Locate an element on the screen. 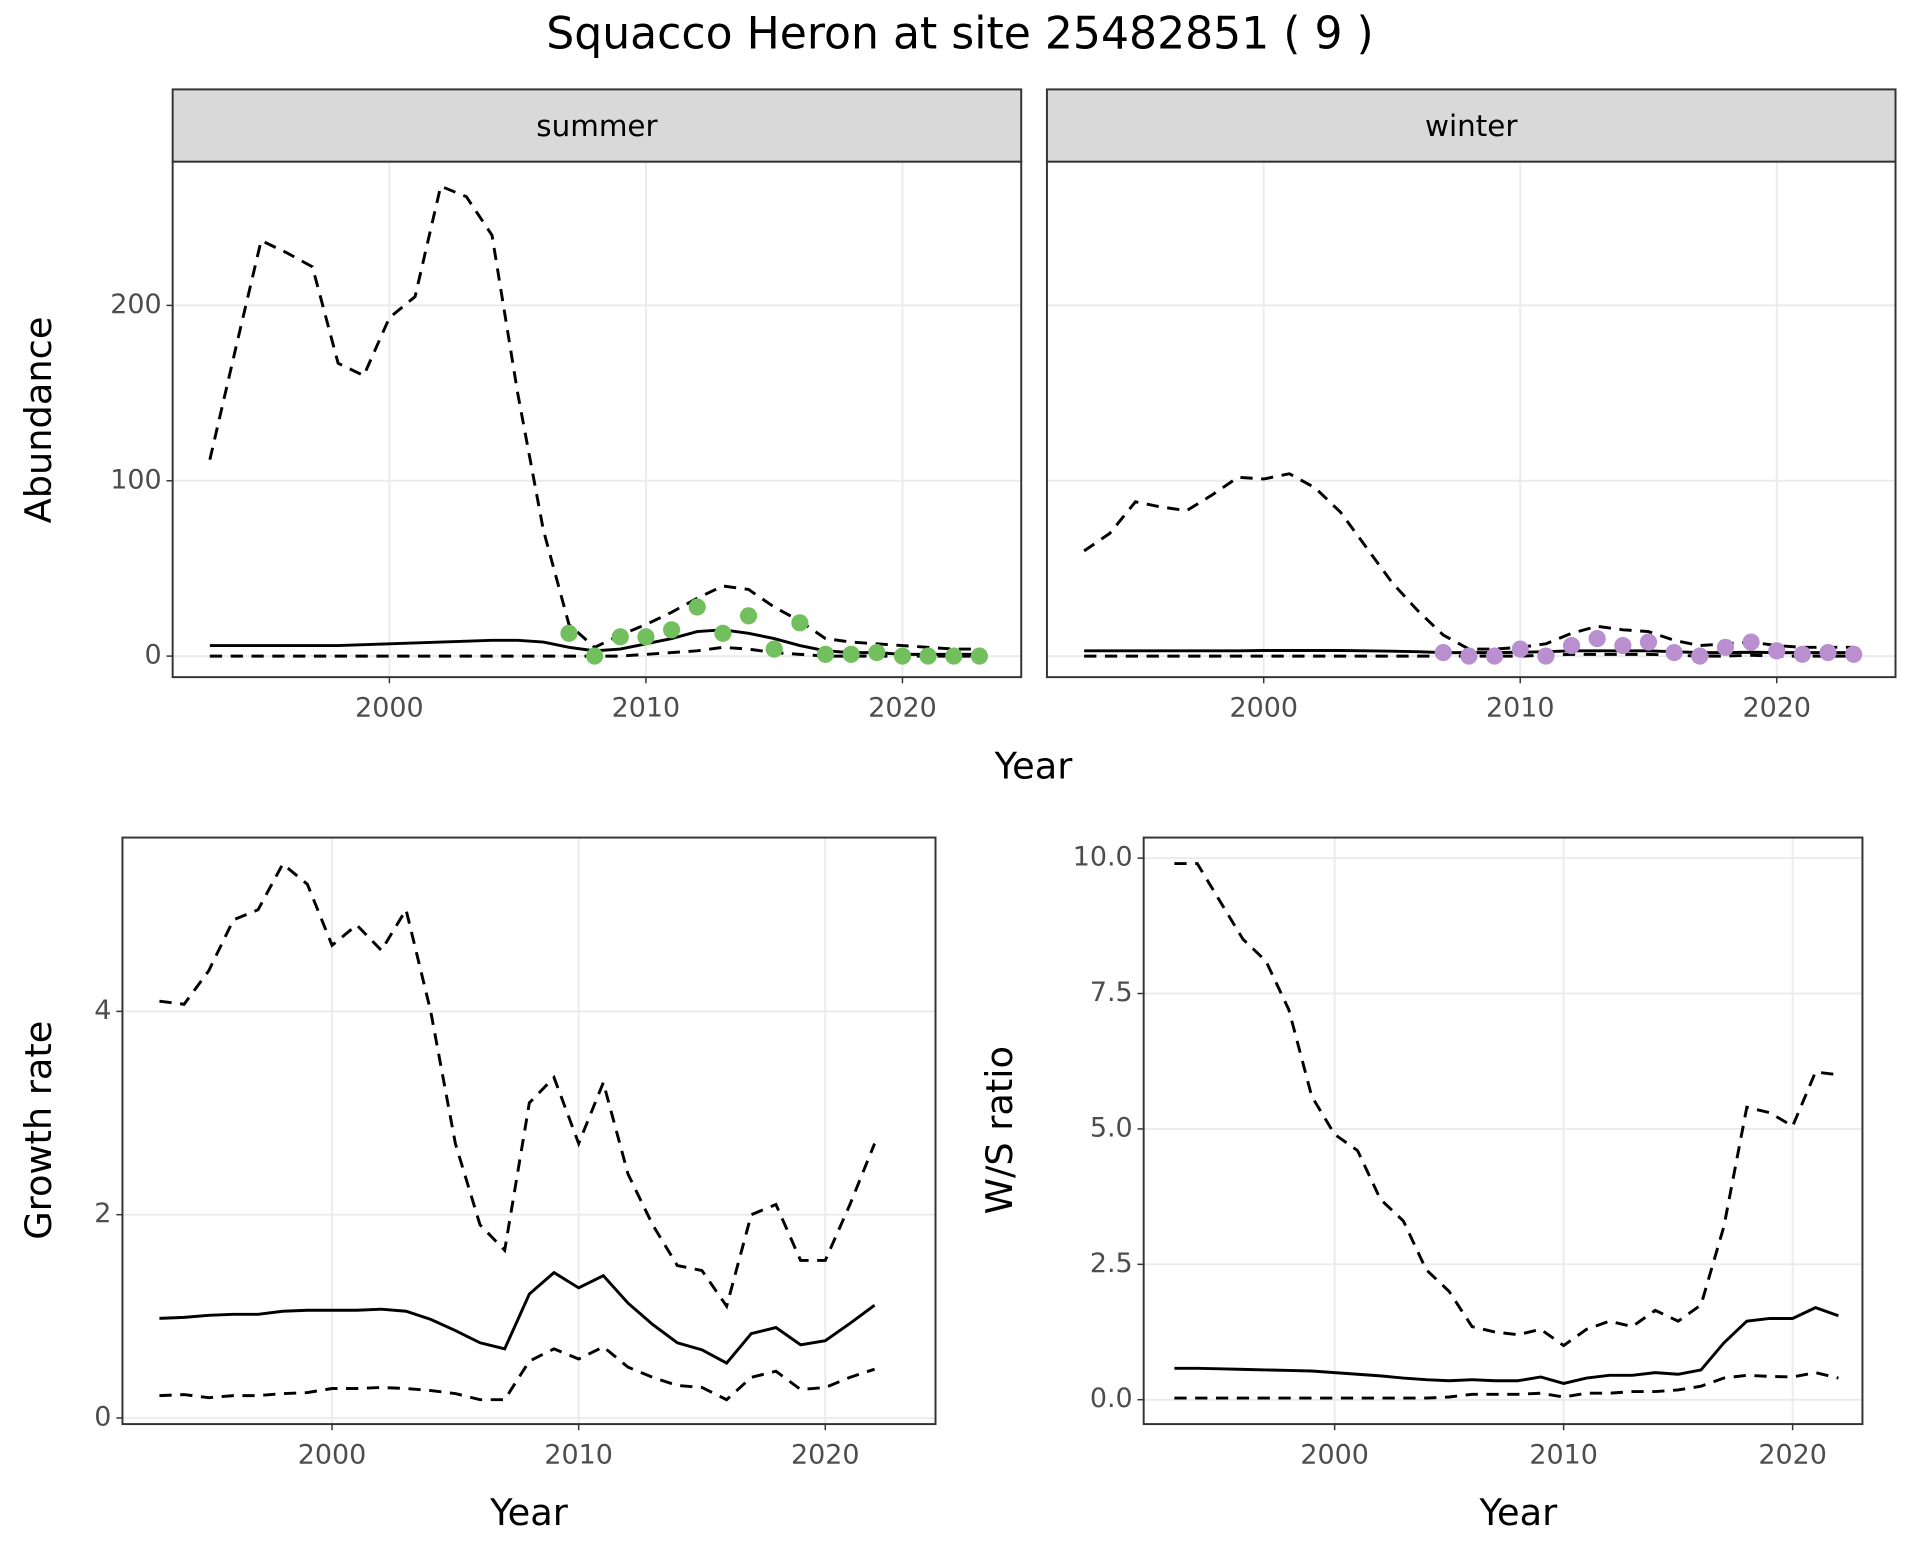 The width and height of the screenshot is (1920, 1560). y-tick-label: 200 is located at coordinates (135, 304).